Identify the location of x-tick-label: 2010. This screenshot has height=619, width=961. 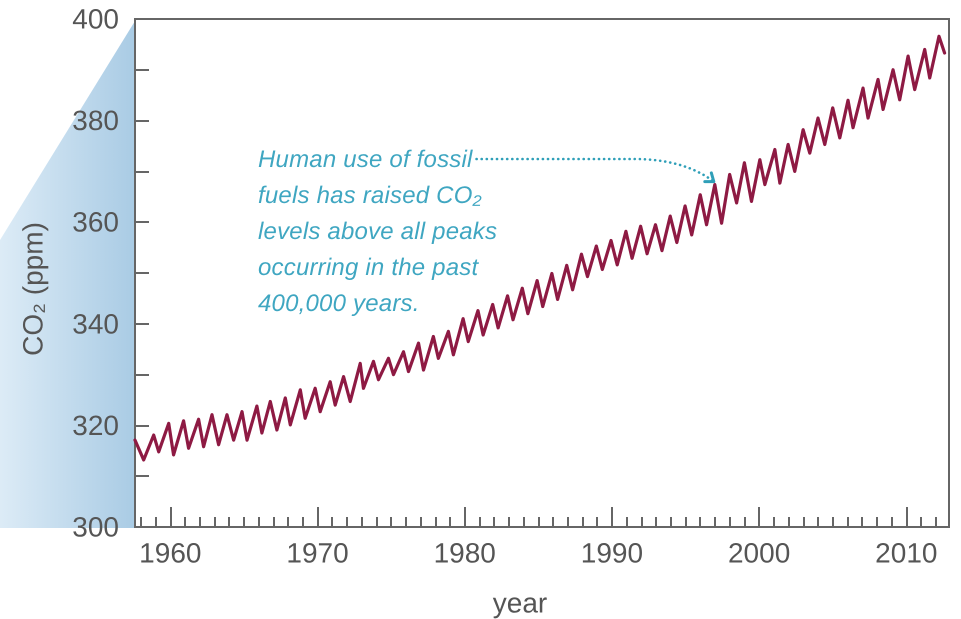
(906, 553).